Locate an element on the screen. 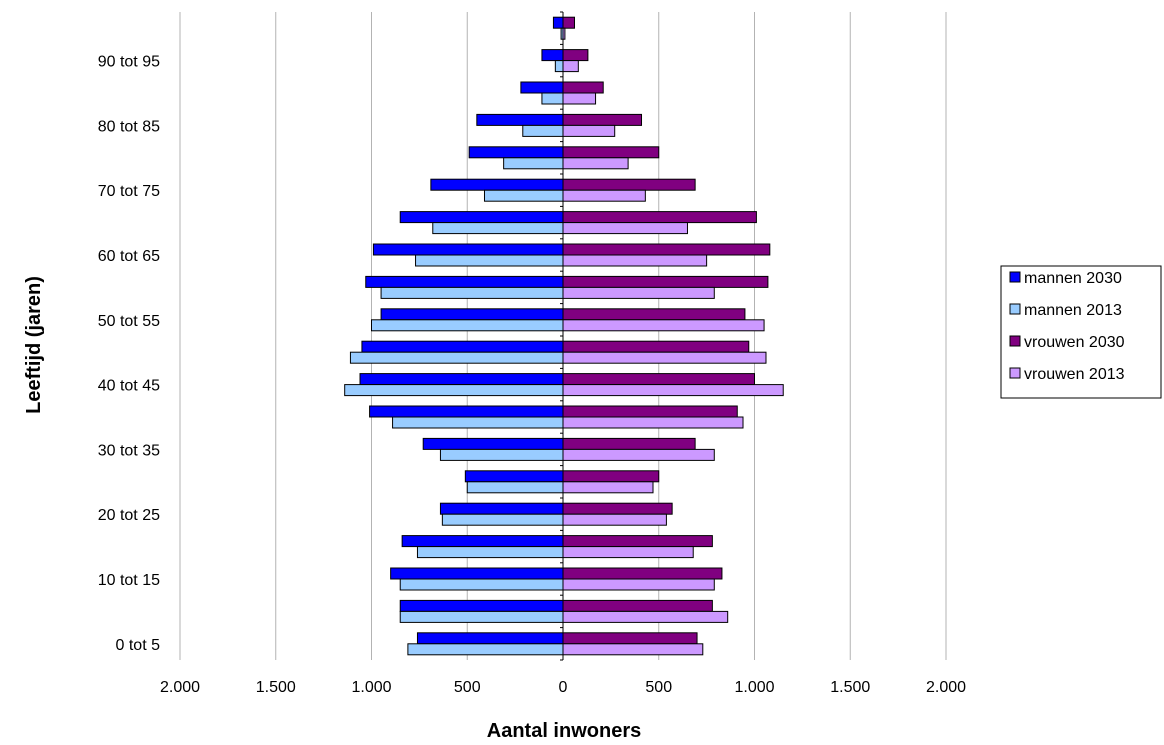 Image resolution: width=1164 pixels, height=745 pixels. y-tick-label: 80 tot 85 is located at coordinates (129, 126).